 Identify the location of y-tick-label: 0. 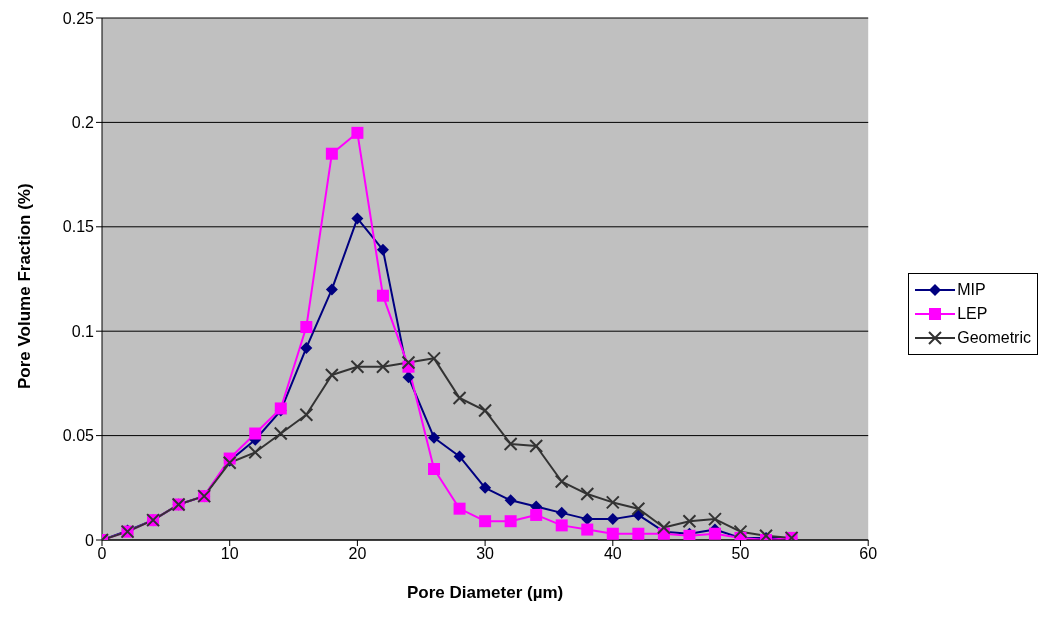
(90, 540).